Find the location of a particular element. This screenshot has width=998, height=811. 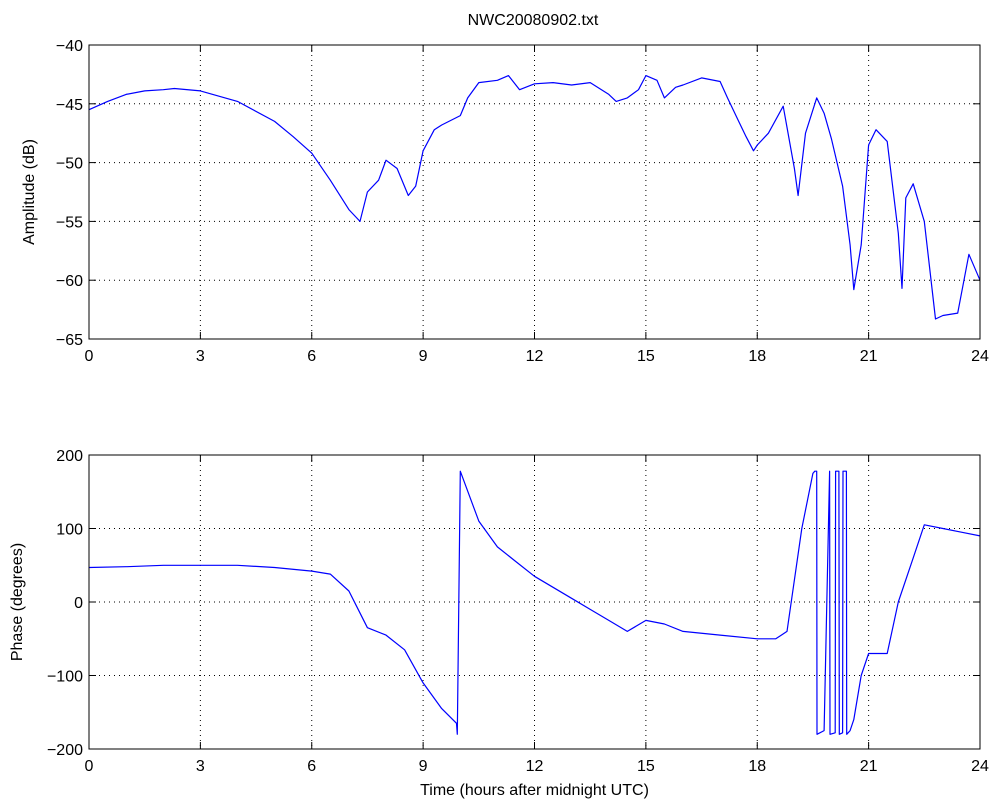

y-tick-label: −40 is located at coordinates (69, 46).